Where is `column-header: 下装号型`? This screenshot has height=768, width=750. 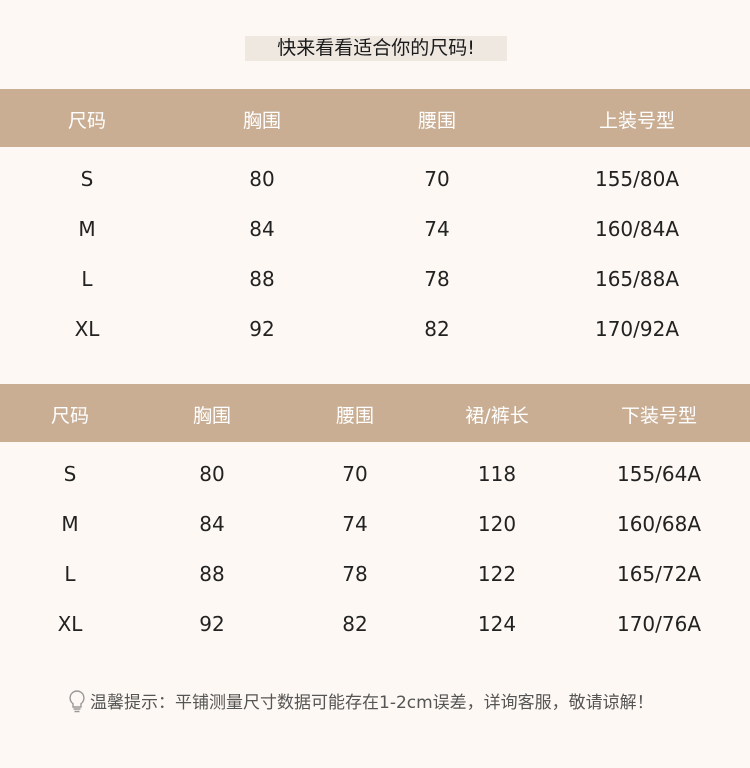
column-header: 下装号型 is located at coordinates (659, 416).